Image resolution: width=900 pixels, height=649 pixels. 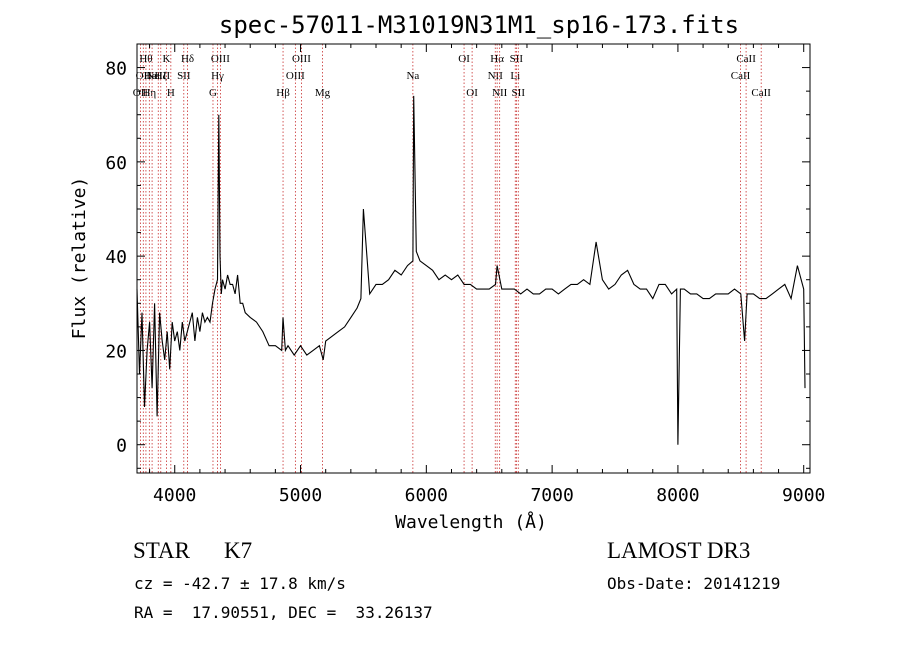 I want to click on spectral-line-label: Mg, so click(x=323, y=93).